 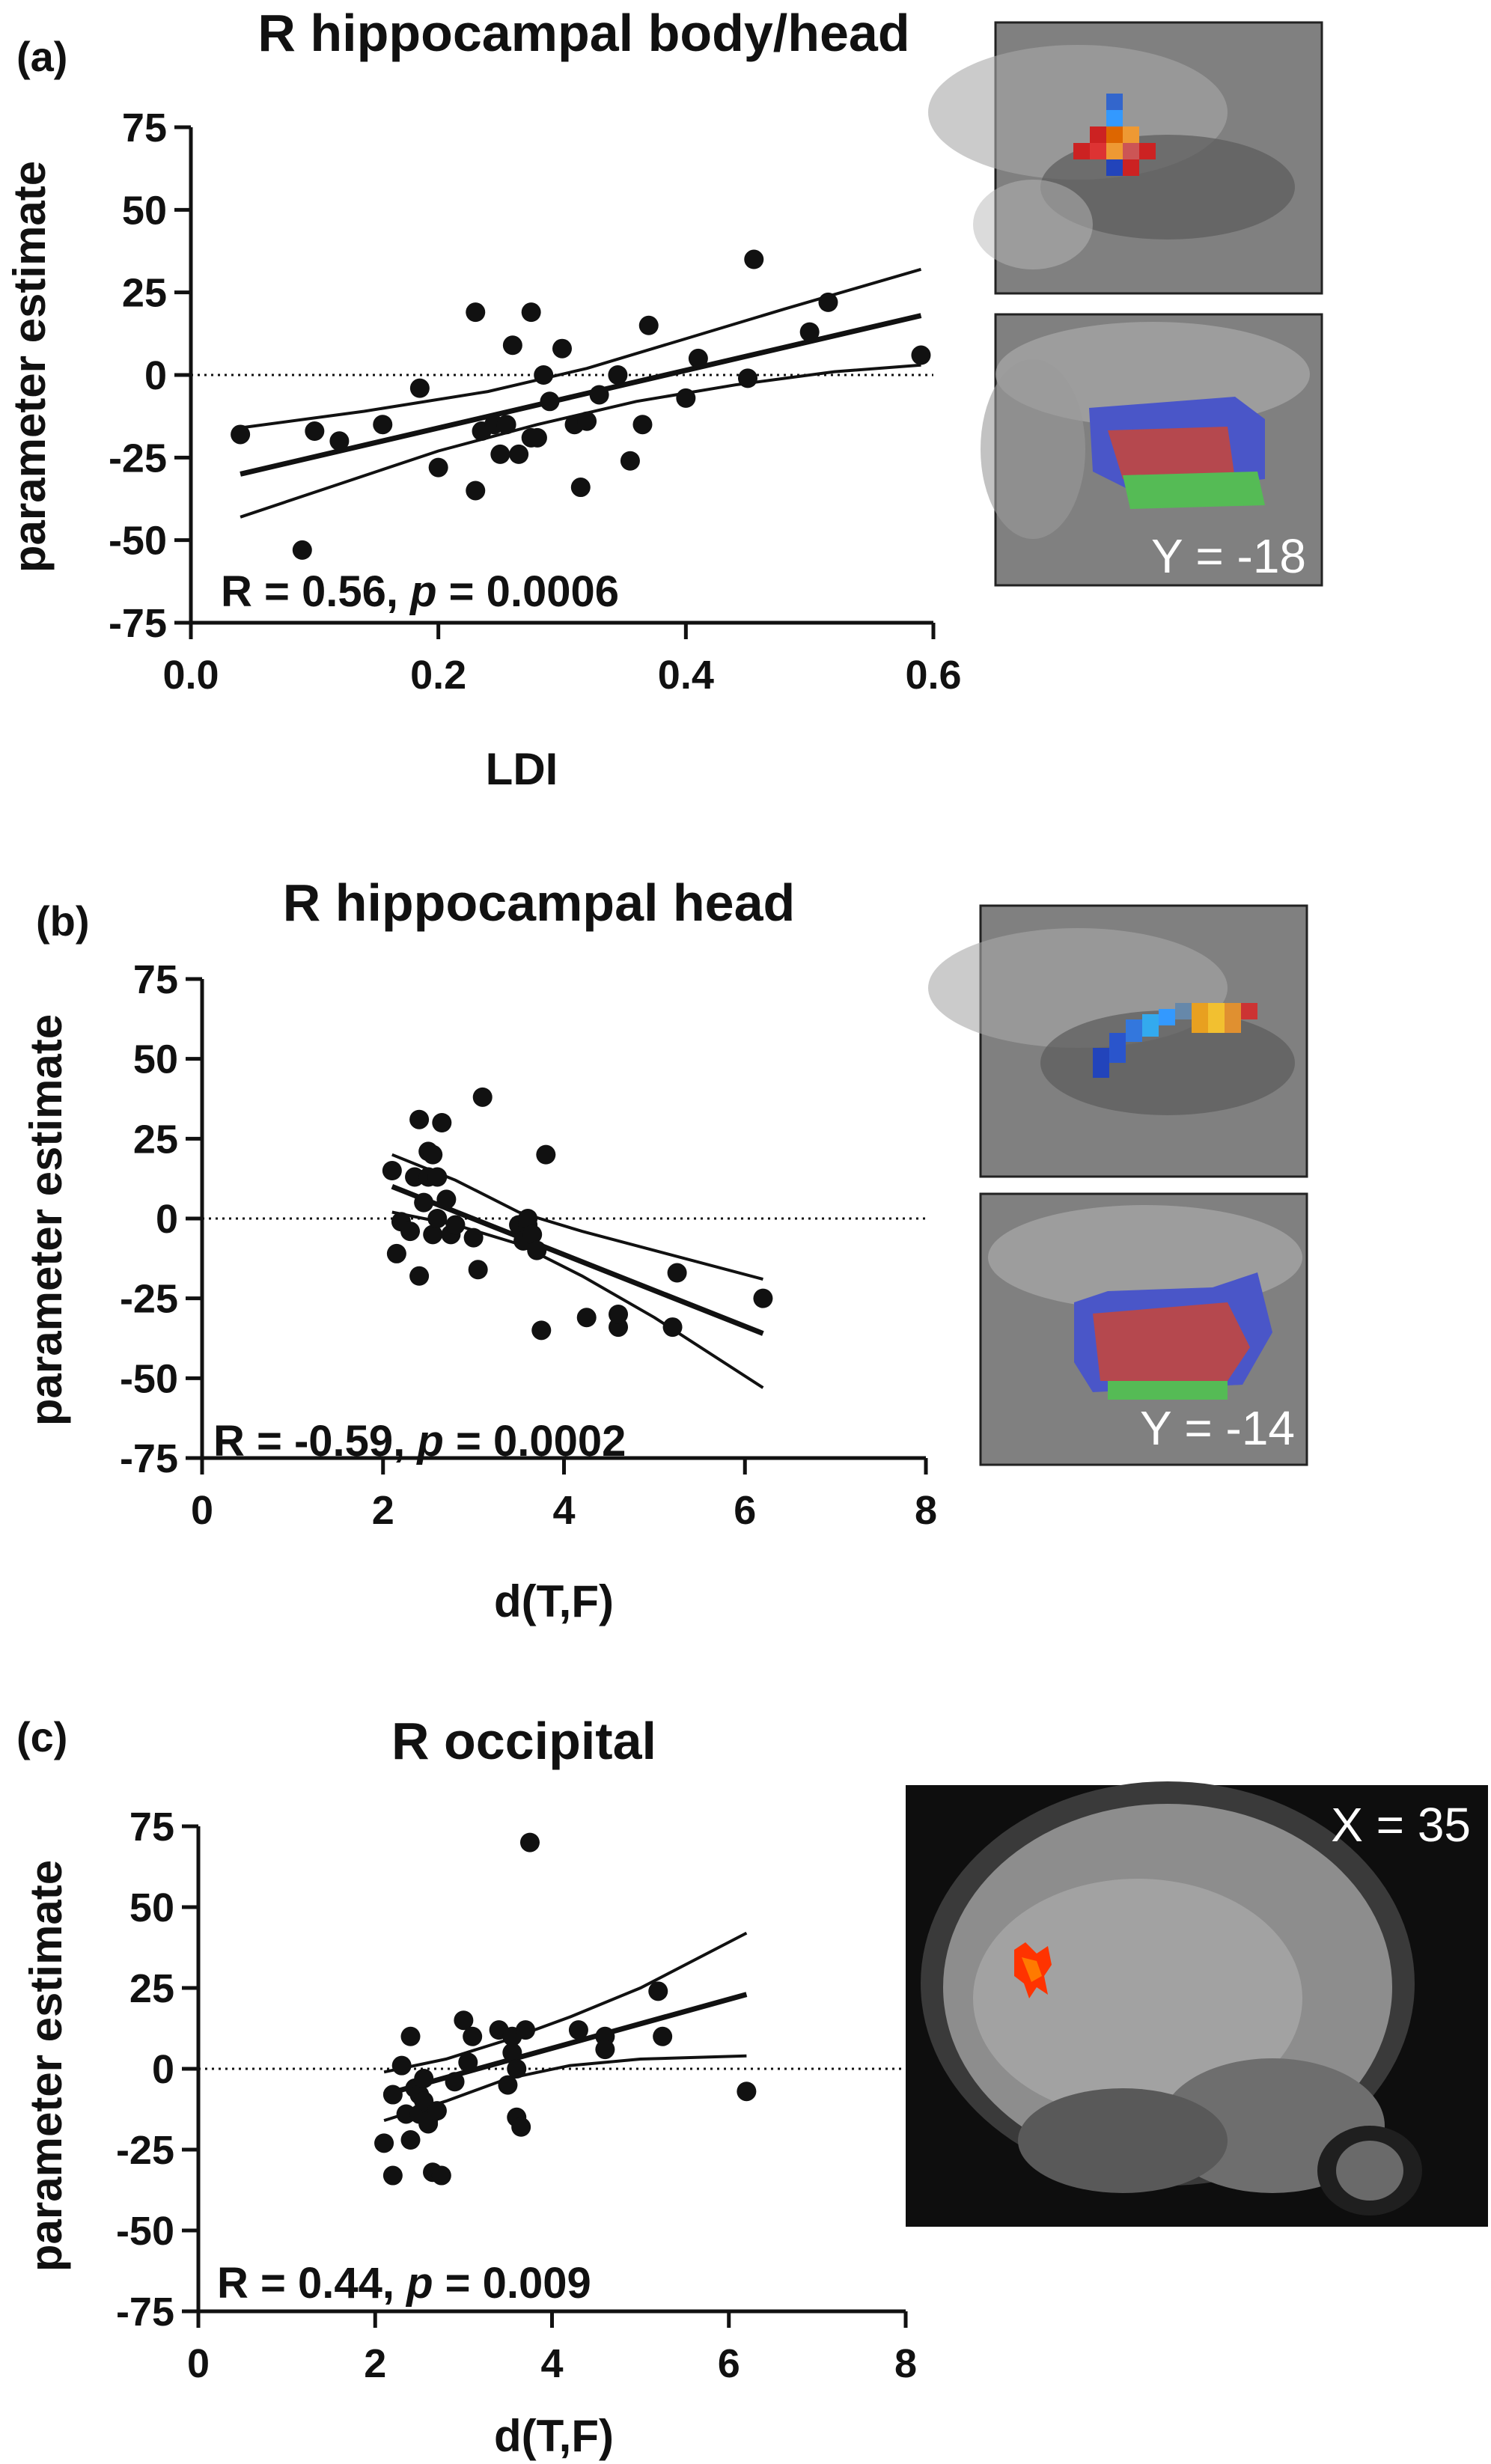 What do you see at coordinates (1217, 1428) in the screenshot?
I see `panel-b-slice-label: Y = -14` at bounding box center [1217, 1428].